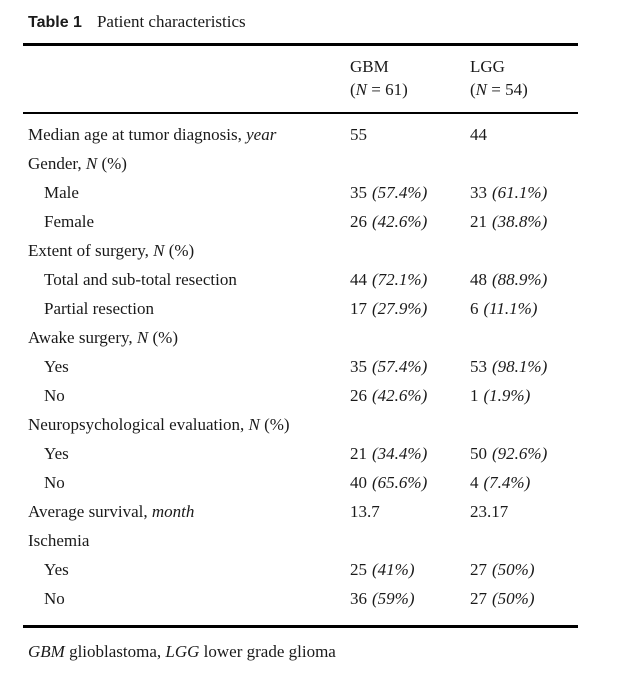 The height and width of the screenshot is (674, 630). I want to click on gbm-value: 21 (34.4%), so click(389, 453).